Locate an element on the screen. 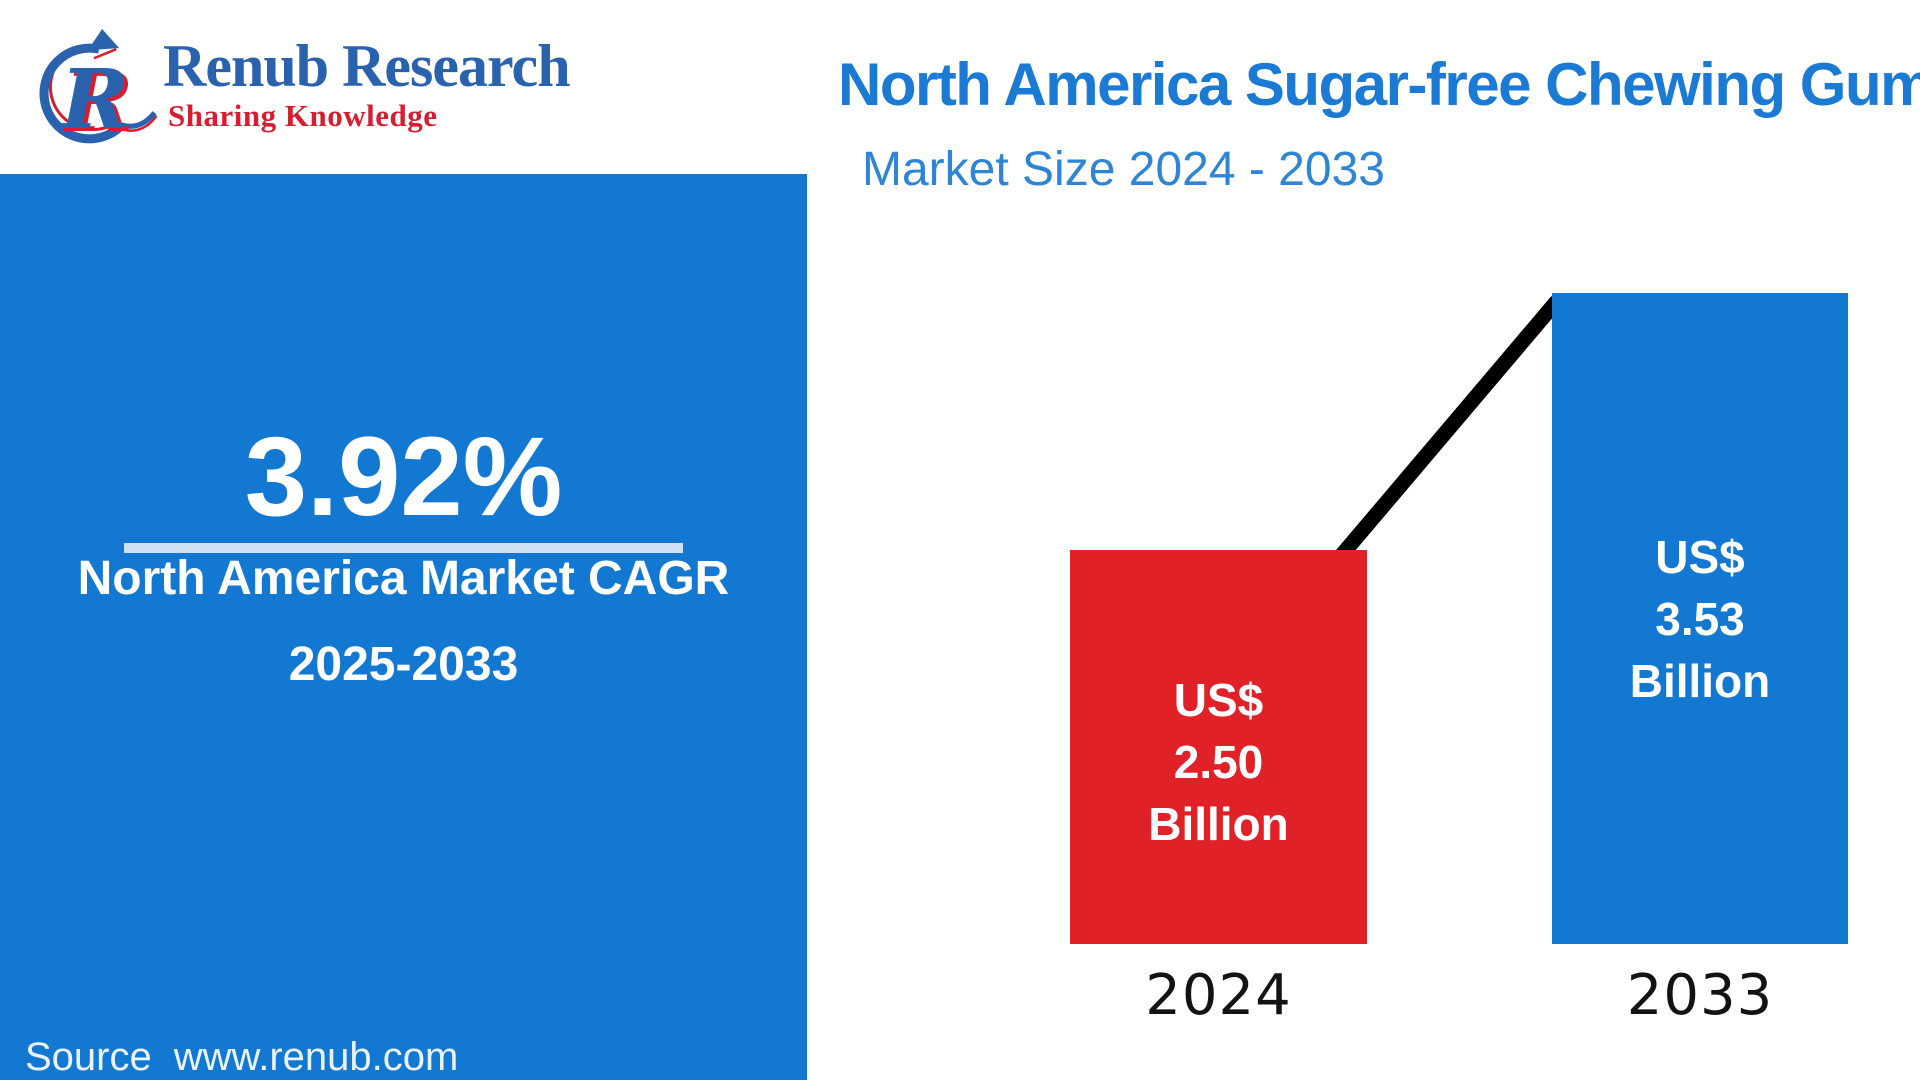 The image size is (1920, 1080). source-line: Source www.renub.com is located at coordinates (241, 1057).